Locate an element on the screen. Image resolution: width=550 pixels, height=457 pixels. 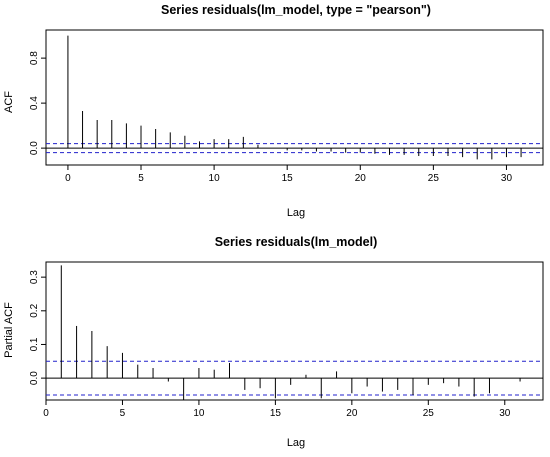
acf-x-tick-label: 25 is located at coordinates (434, 178).